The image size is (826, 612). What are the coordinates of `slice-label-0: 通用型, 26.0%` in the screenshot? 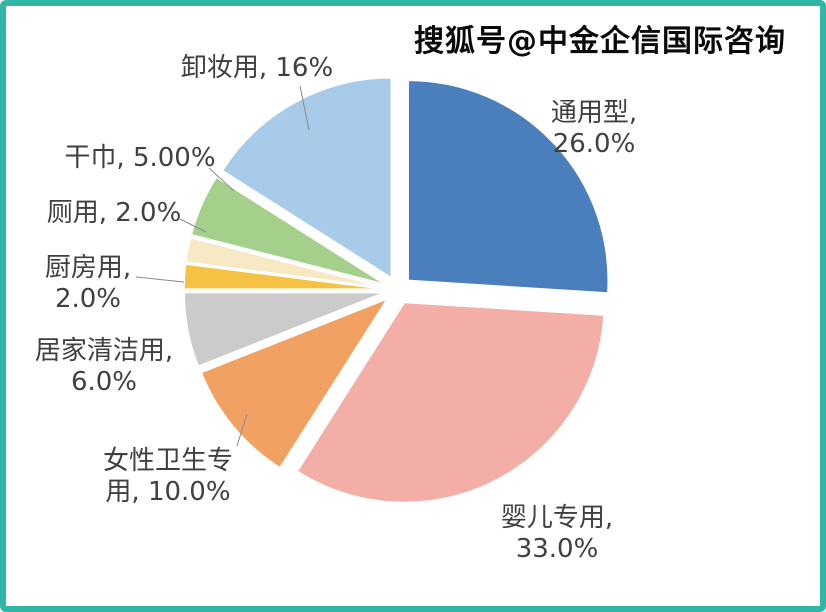 It's located at (594, 129).